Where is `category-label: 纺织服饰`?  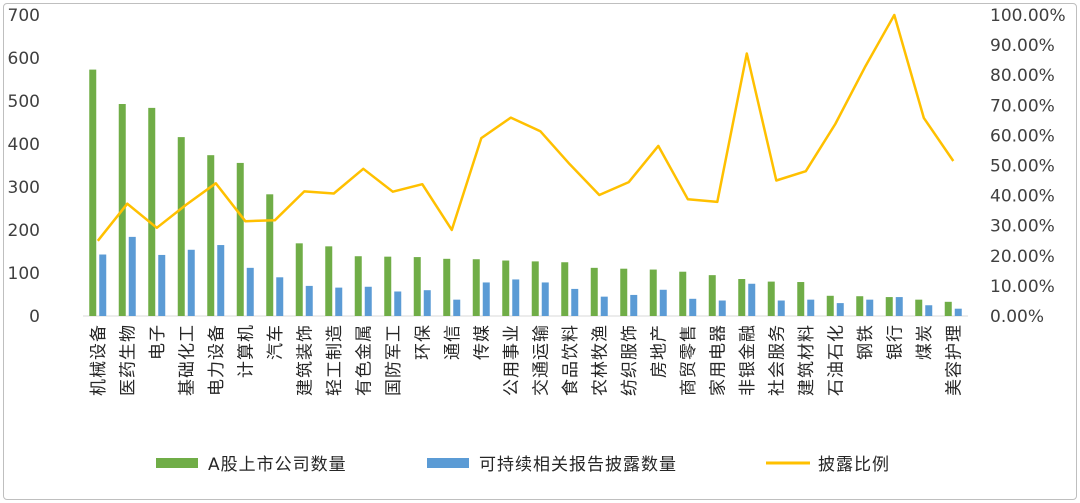
category-label: 纺织服饰 is located at coordinates (630, 360).